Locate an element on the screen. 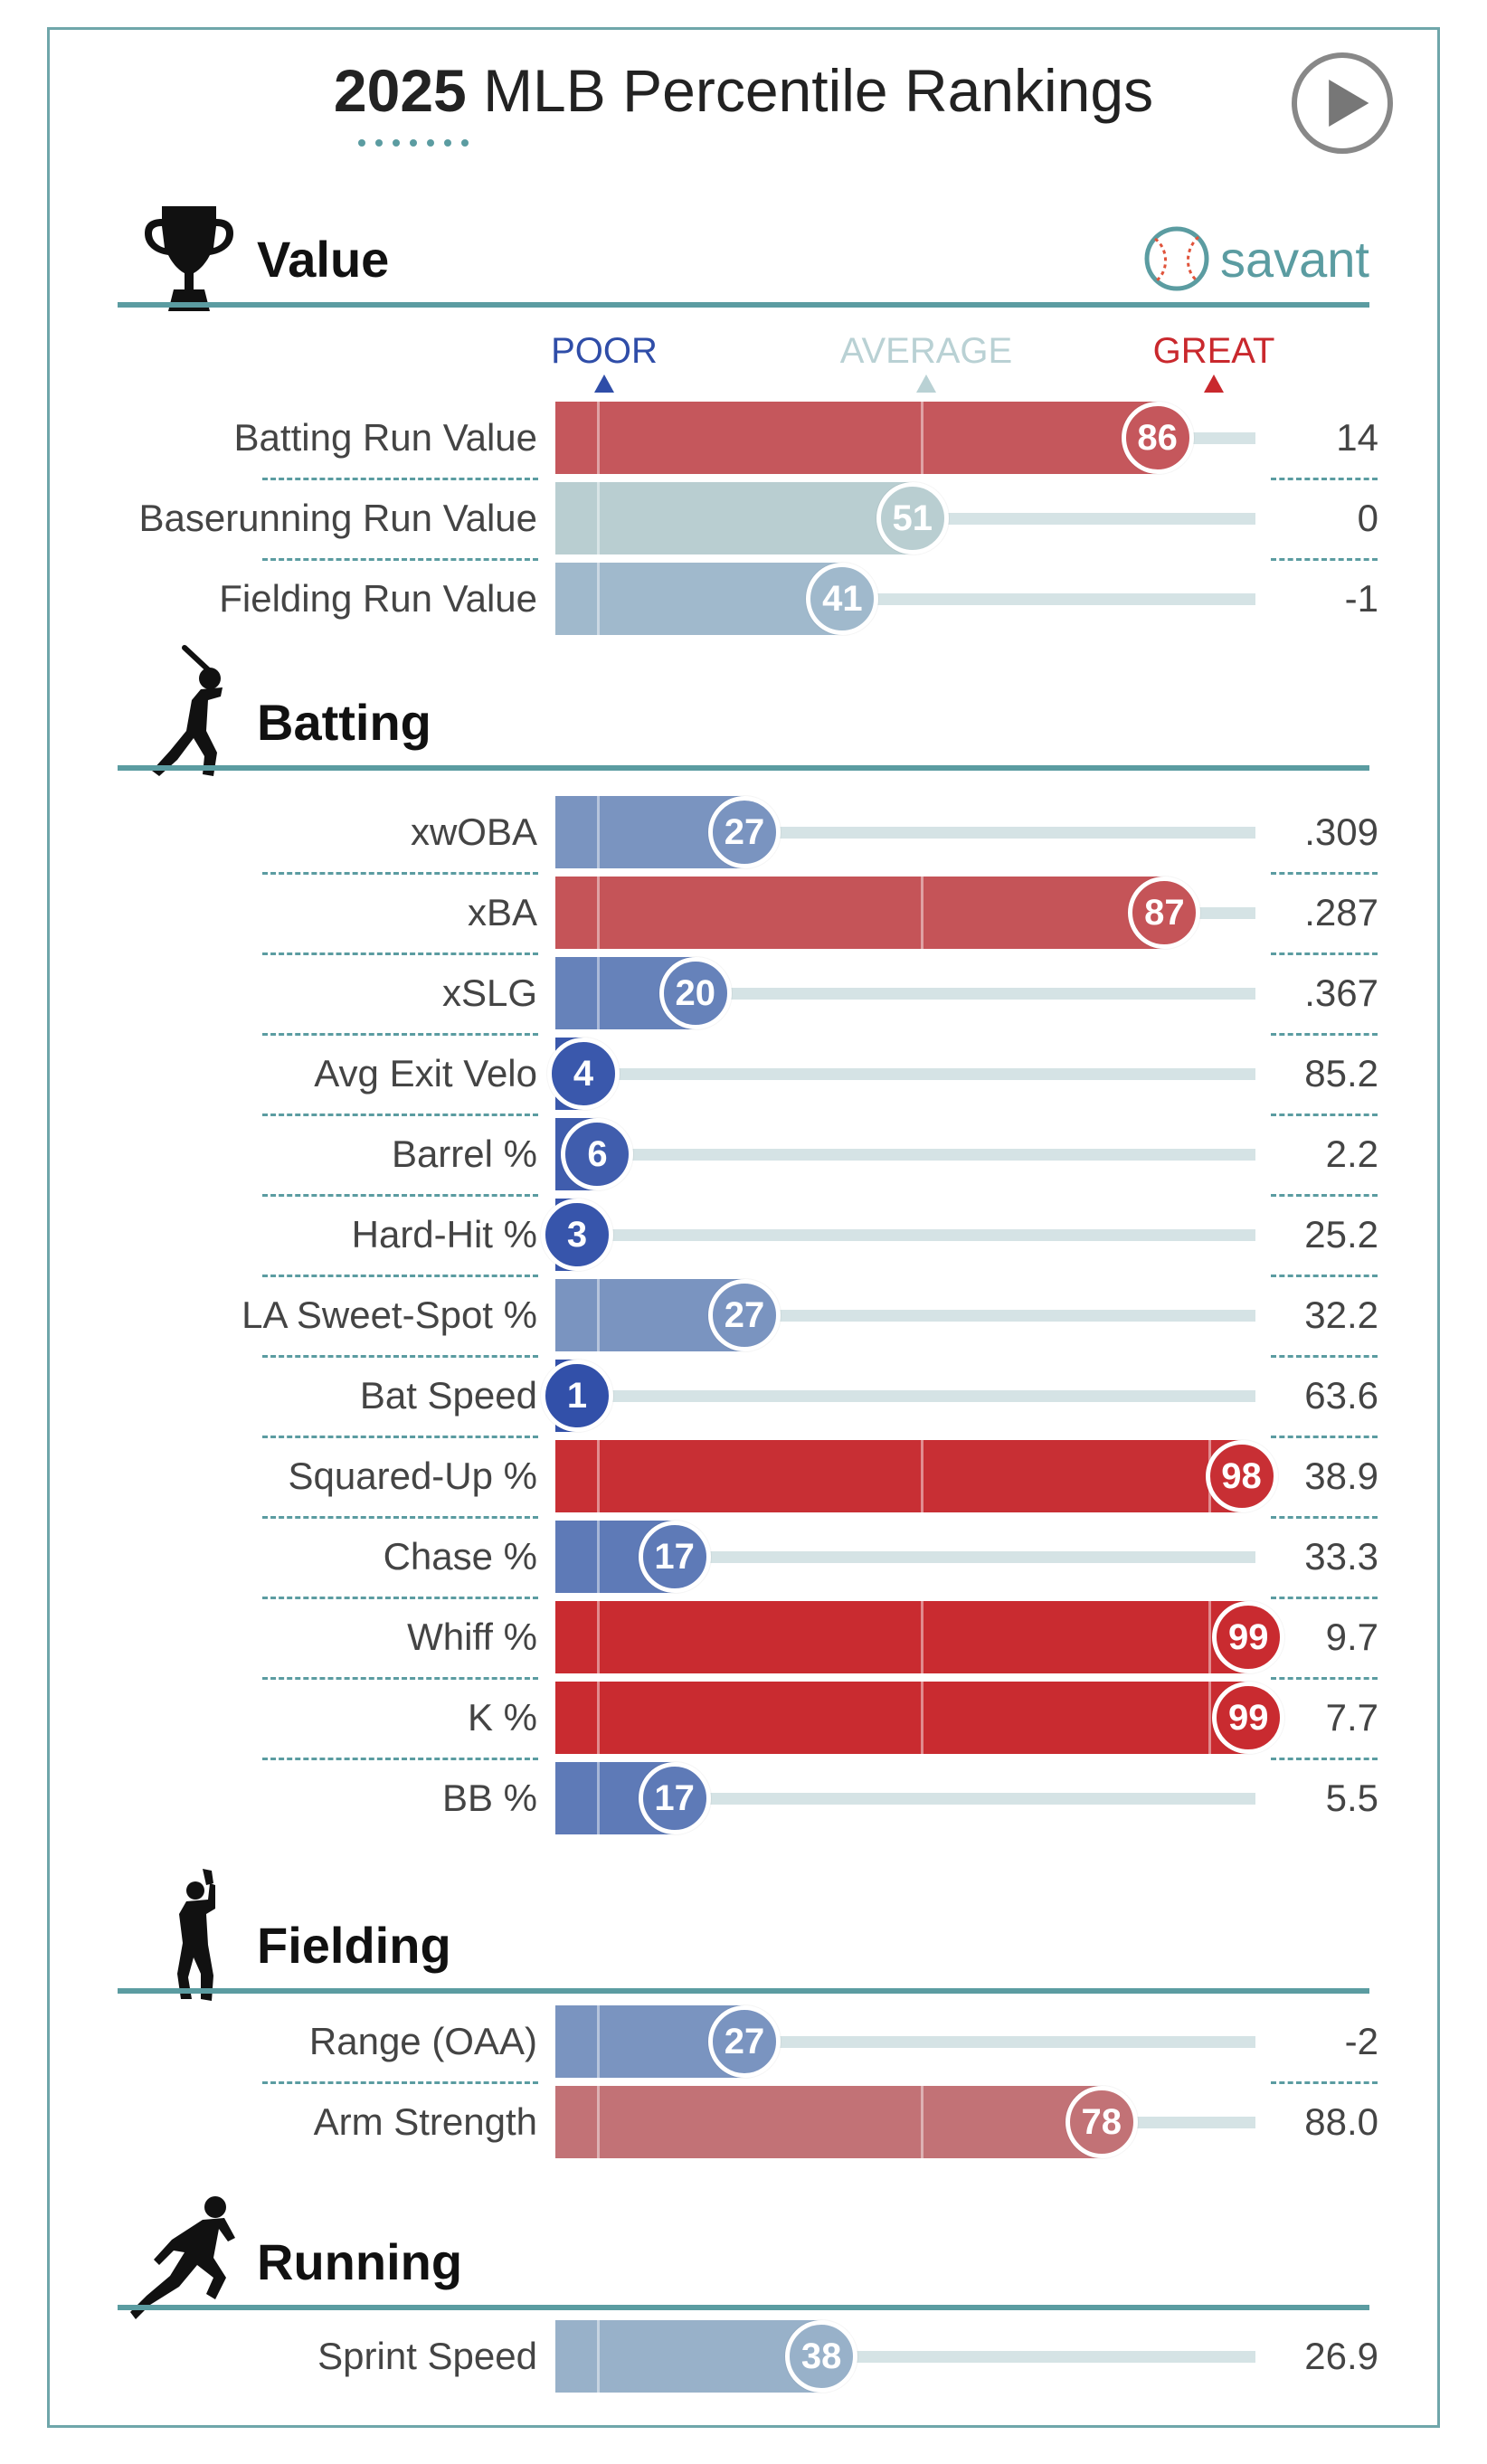 This screenshot has width=1487, height=2464. baseball-icon is located at coordinates (1176, 258).